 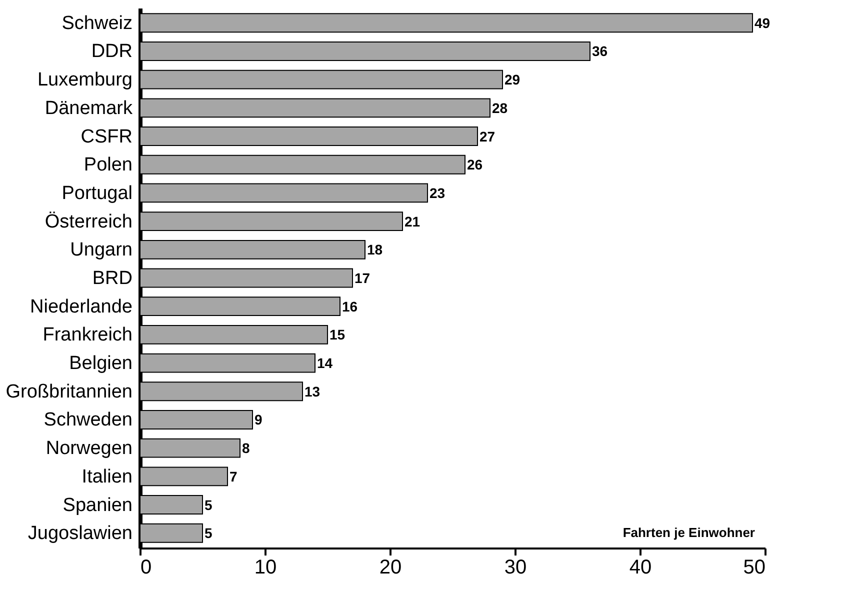 I want to click on y-tick-label: Österreich, so click(x=88, y=221).